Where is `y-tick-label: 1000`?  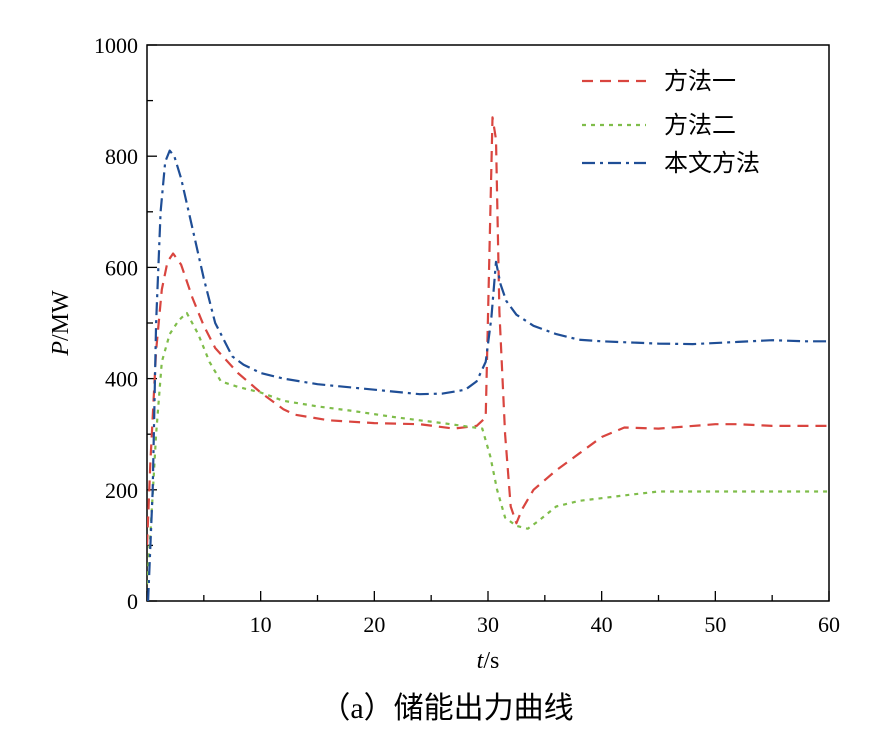 y-tick-label: 1000 is located at coordinates (116, 45).